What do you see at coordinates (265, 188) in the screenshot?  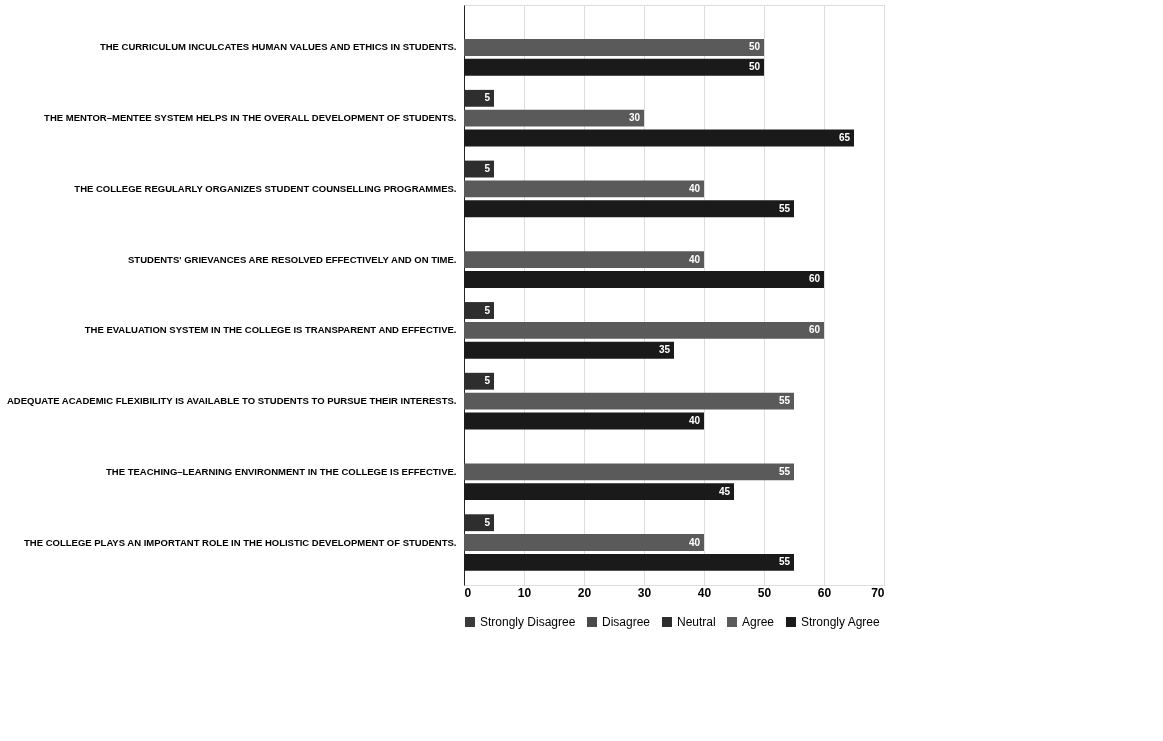 I see `y-tick-label: THE COLLEGE REGULARLY ORGANIZES STUDENT COUNSELLING PROGRAMMES.` at bounding box center [265, 188].